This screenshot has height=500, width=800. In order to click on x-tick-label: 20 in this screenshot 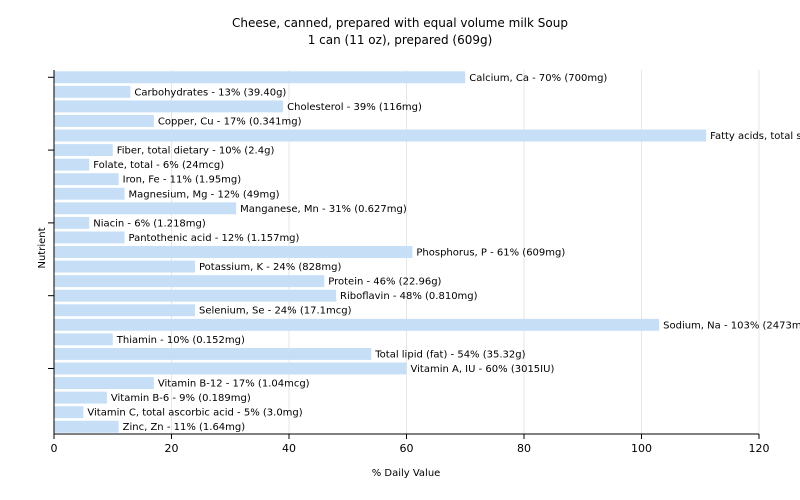, I will do `click(172, 448)`.